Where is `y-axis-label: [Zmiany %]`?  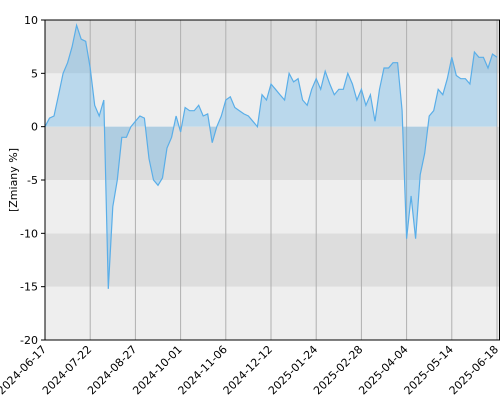
y-axis-label: [Zmiany %] is located at coordinates (13, 180).